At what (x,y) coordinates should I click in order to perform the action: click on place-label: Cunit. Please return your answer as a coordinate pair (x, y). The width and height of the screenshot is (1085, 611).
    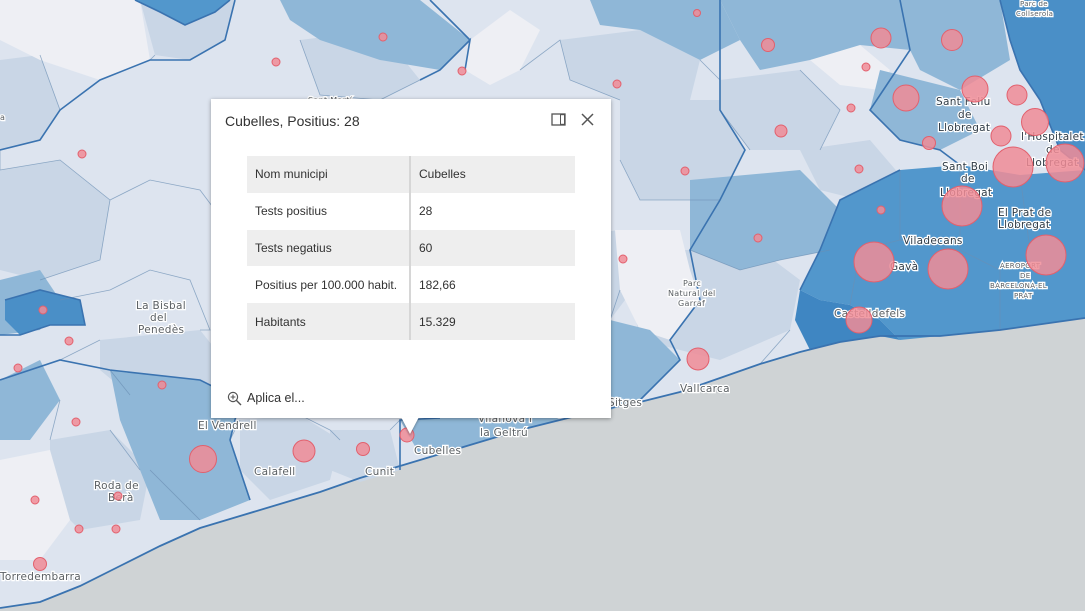
    Looking at the image, I should click on (379, 472).